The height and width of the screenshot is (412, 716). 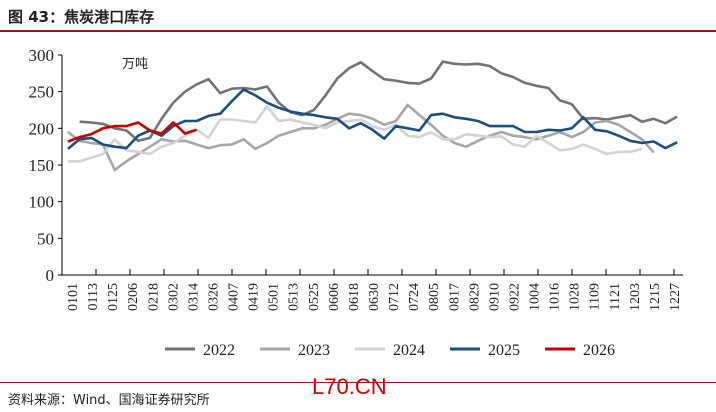 I want to click on x-tick-label: 1028, so click(x=575, y=297).